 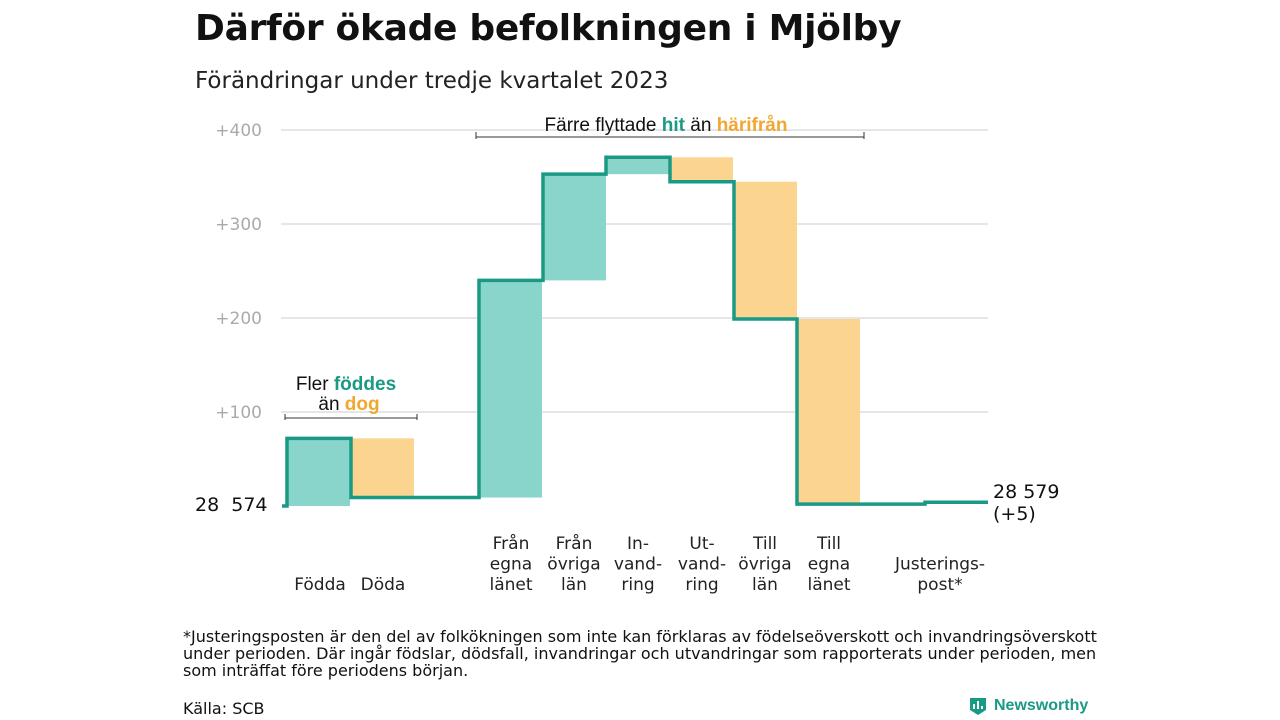 I want to click on annotation-migration: Färre flyttade hit än härifrån, so click(x=670, y=127).